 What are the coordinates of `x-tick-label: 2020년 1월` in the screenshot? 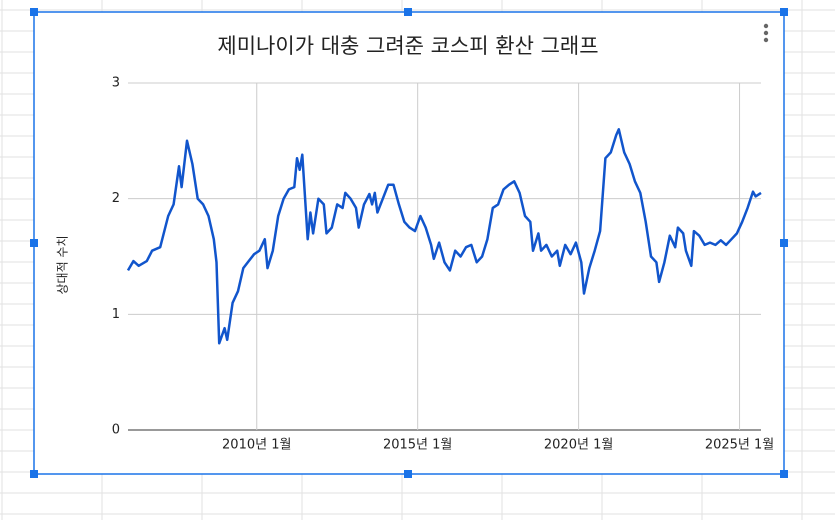 It's located at (578, 445).